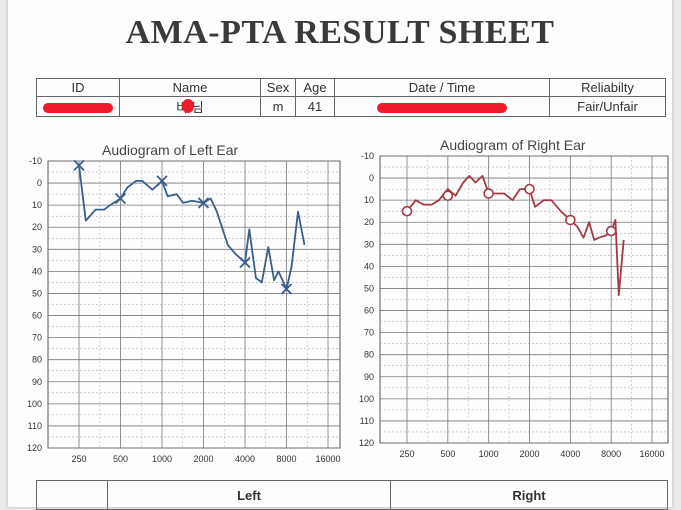  Describe the element at coordinates (249, 495) in the screenshot. I see `left-summary-label: Left` at that location.